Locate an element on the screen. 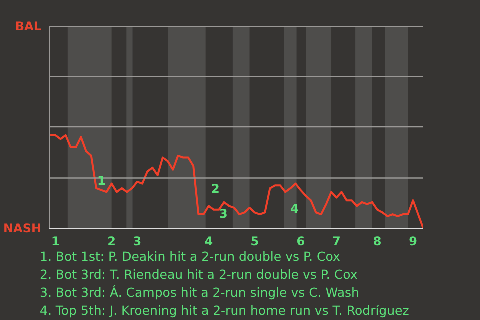 This screenshot has height=320, width=480. text: NASH is located at coordinates (22, 229).